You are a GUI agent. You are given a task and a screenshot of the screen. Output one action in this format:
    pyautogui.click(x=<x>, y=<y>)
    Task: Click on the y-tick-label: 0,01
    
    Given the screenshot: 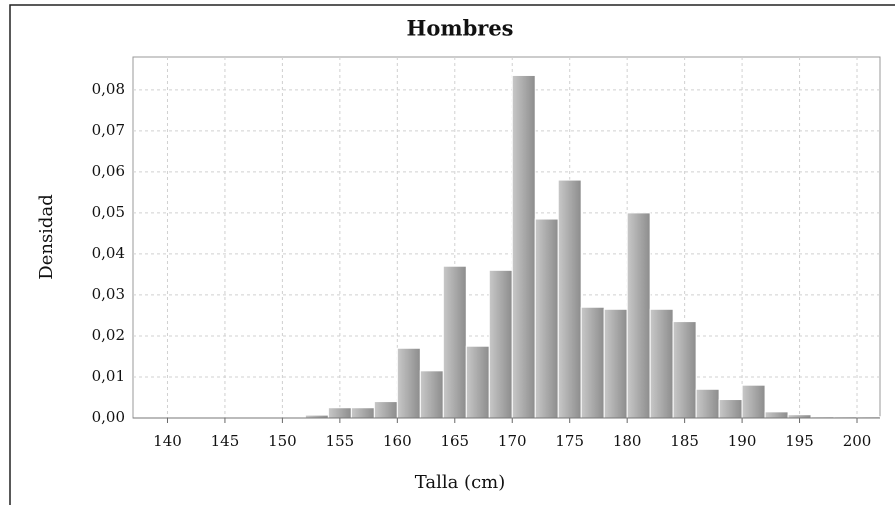 What is the action you would take?
    pyautogui.click(x=108, y=376)
    